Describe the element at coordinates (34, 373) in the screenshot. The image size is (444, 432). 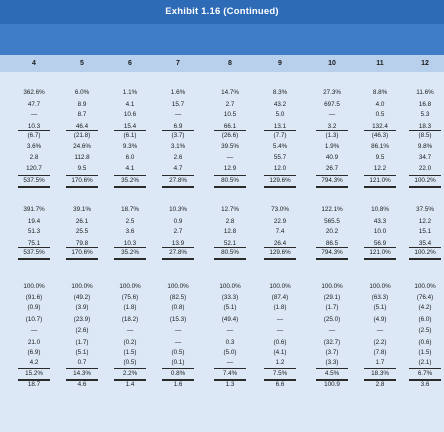
I see `table-cell: 15.2%` at that location.